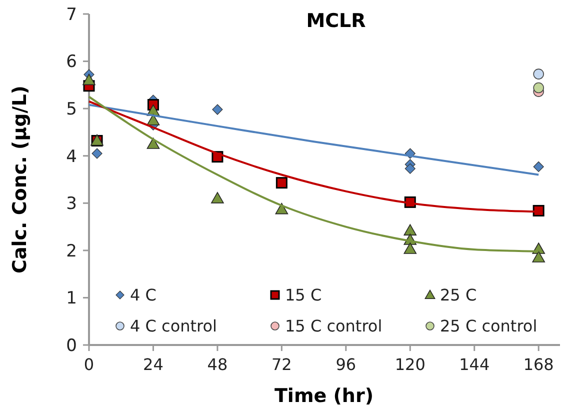 This screenshot has height=414, width=566. What do you see at coordinates (89, 364) in the screenshot?
I see `x-tick-label: 0` at bounding box center [89, 364].